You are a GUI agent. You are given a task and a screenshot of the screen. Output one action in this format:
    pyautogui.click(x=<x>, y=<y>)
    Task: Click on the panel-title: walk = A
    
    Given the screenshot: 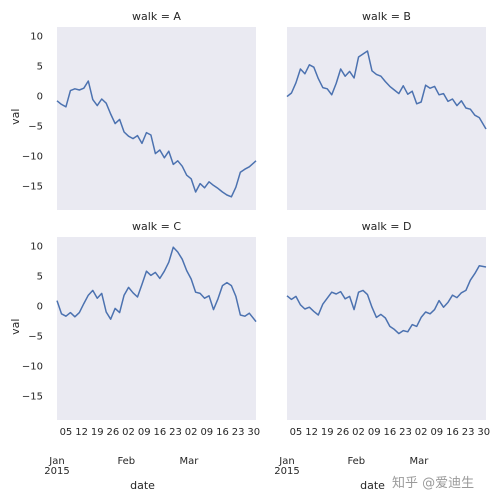 What is the action you would take?
    pyautogui.click(x=156, y=16)
    